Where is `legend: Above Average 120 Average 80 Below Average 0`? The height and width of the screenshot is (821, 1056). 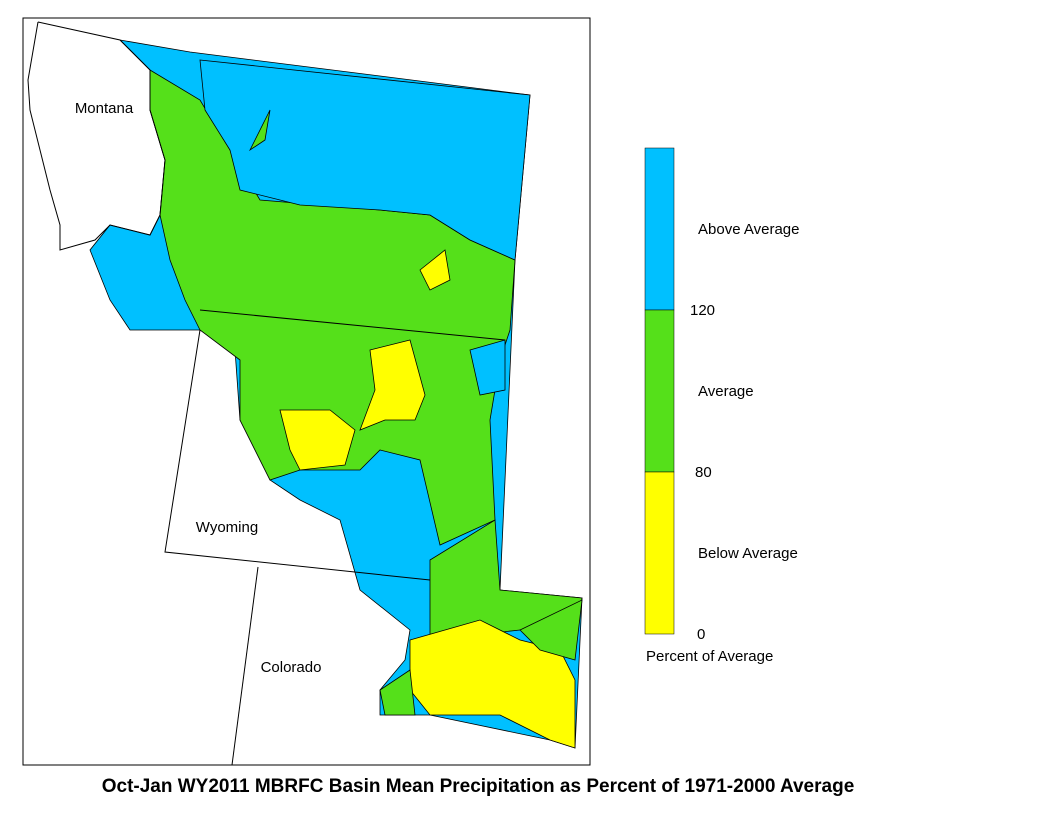
legend: Above Average 120 Average 80 Below Average 0 is located at coordinates (721, 395).